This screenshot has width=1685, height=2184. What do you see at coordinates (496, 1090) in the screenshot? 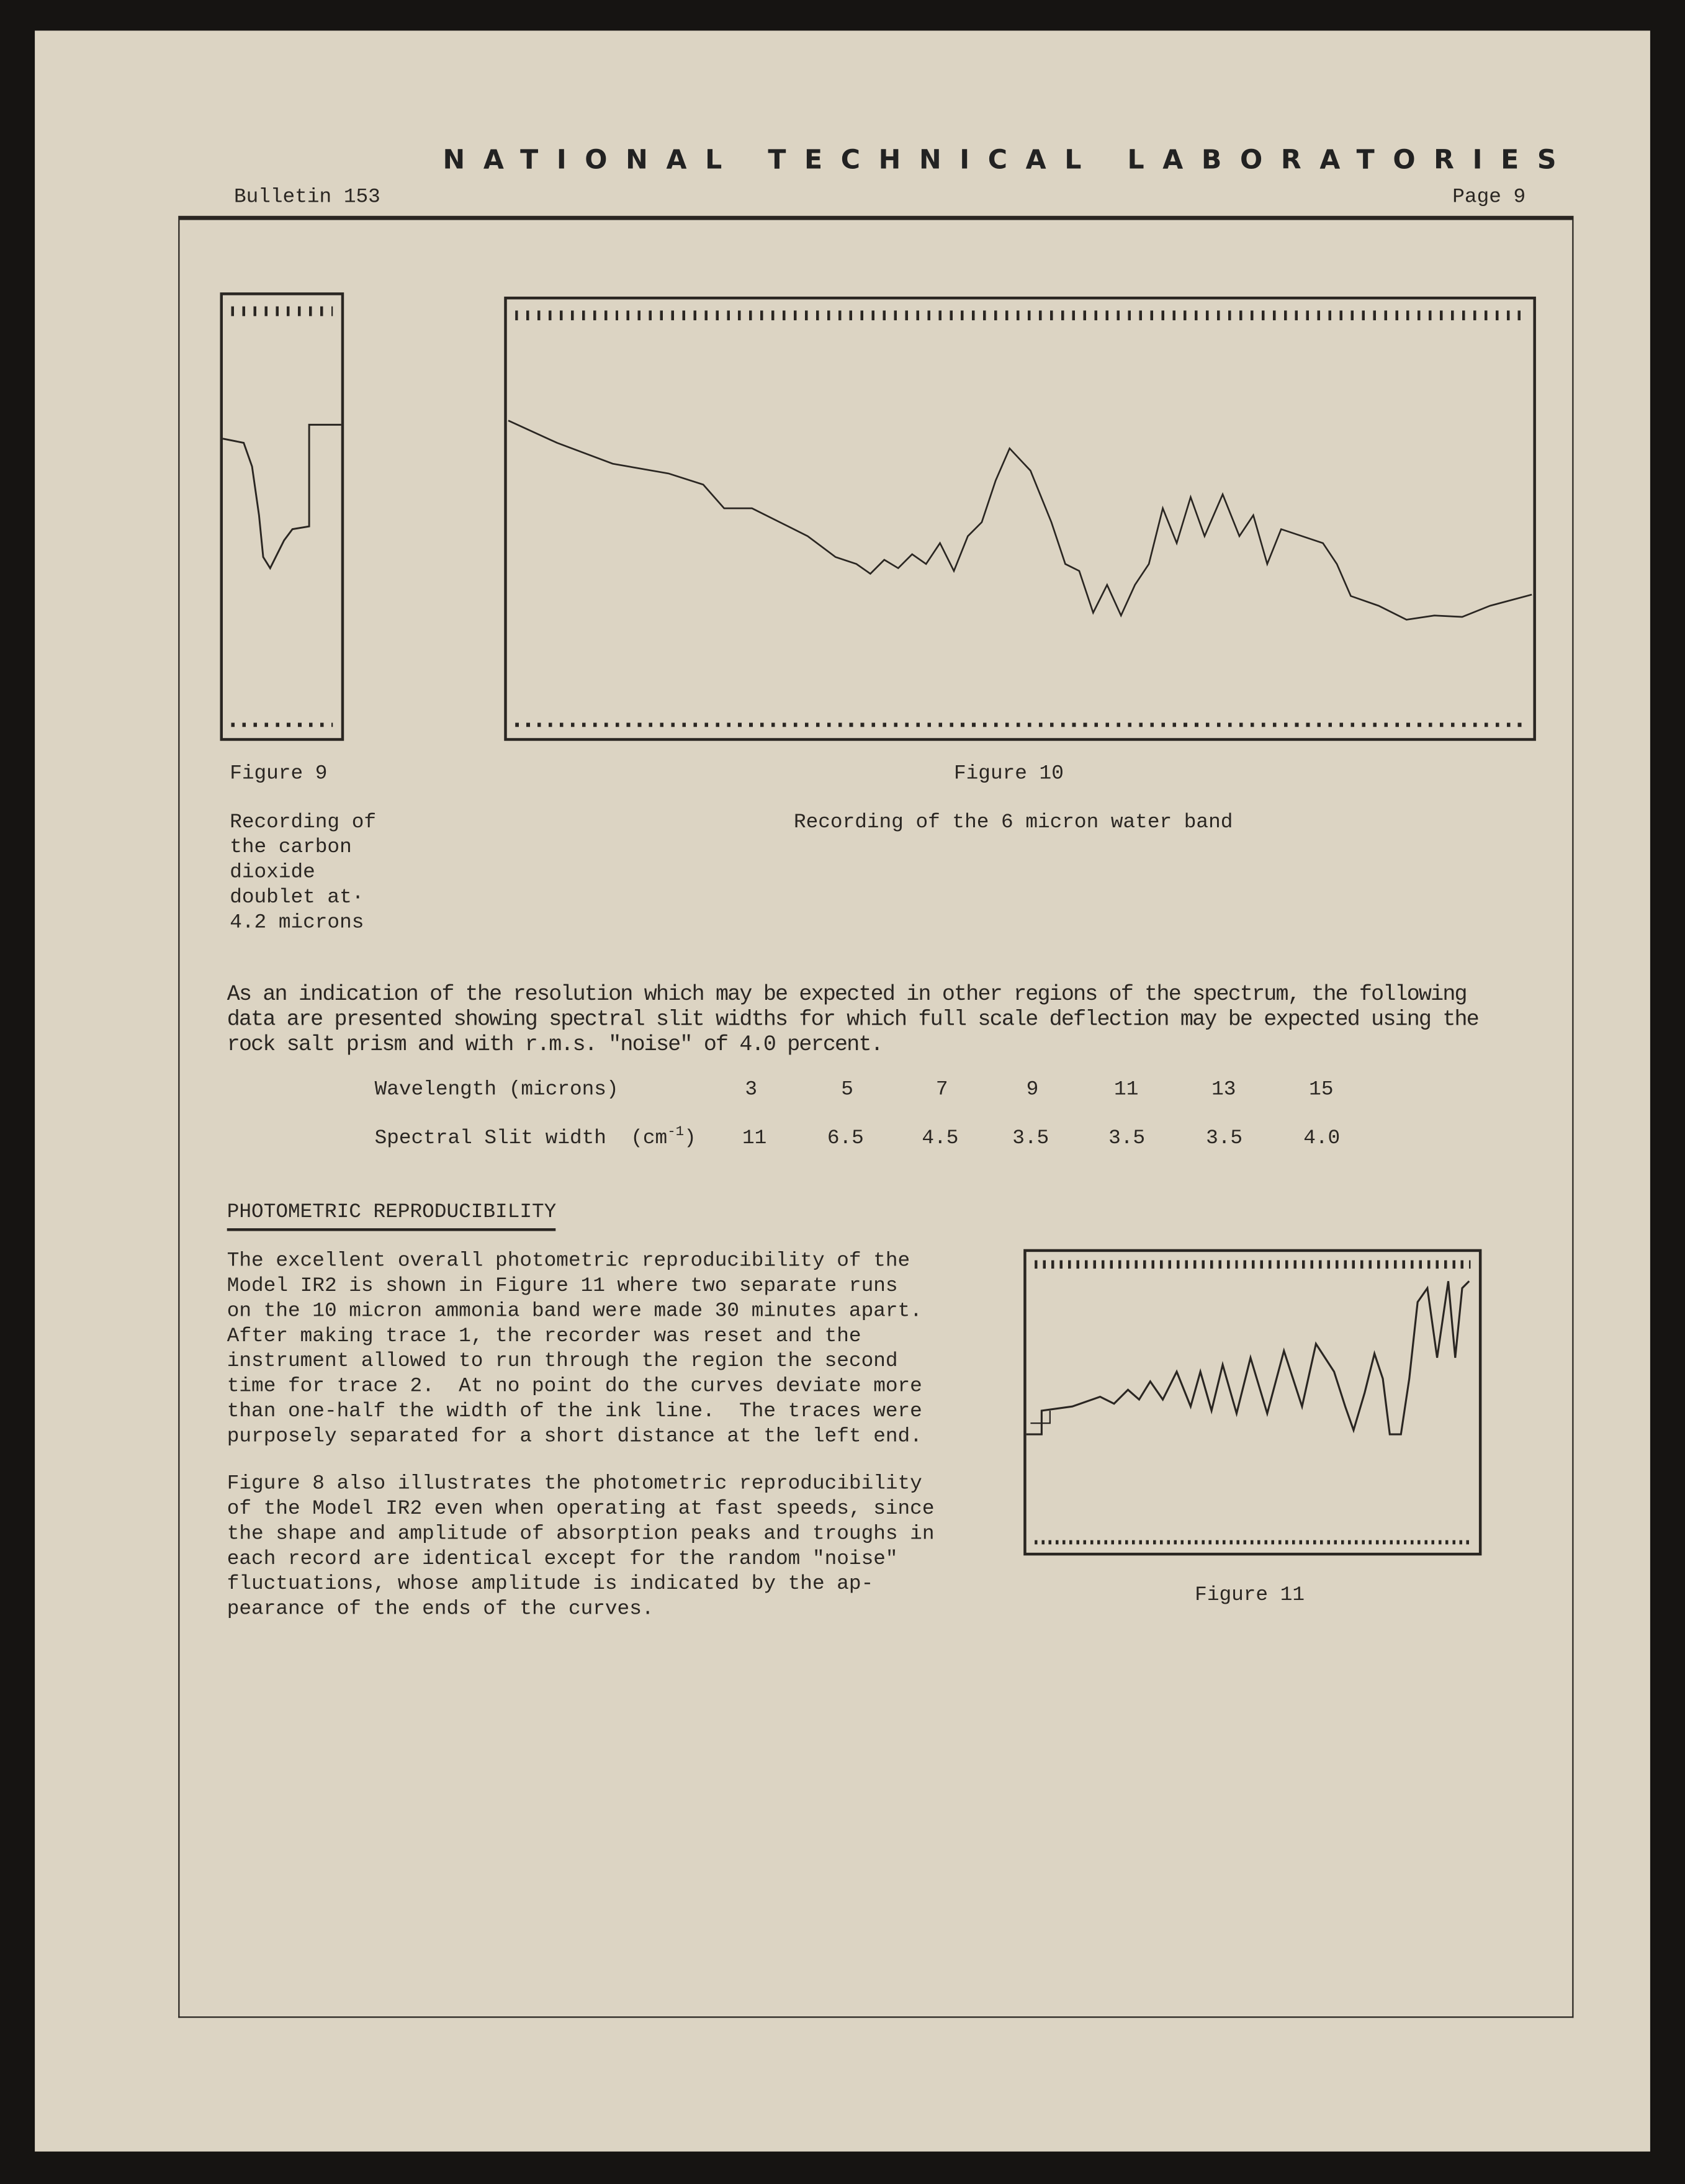
I see `table-row-wavelength-label: Wavelength (microns)` at bounding box center [496, 1090].